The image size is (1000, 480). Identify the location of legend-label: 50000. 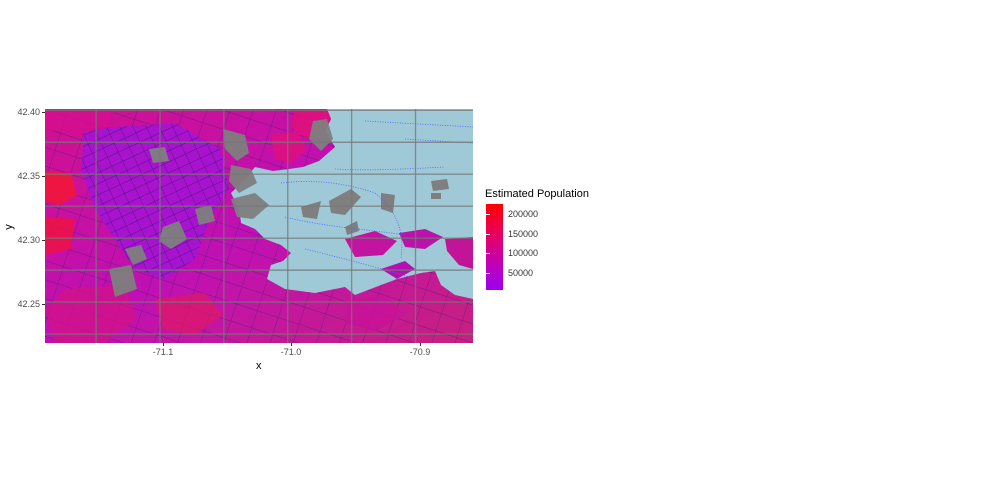
(521, 273).